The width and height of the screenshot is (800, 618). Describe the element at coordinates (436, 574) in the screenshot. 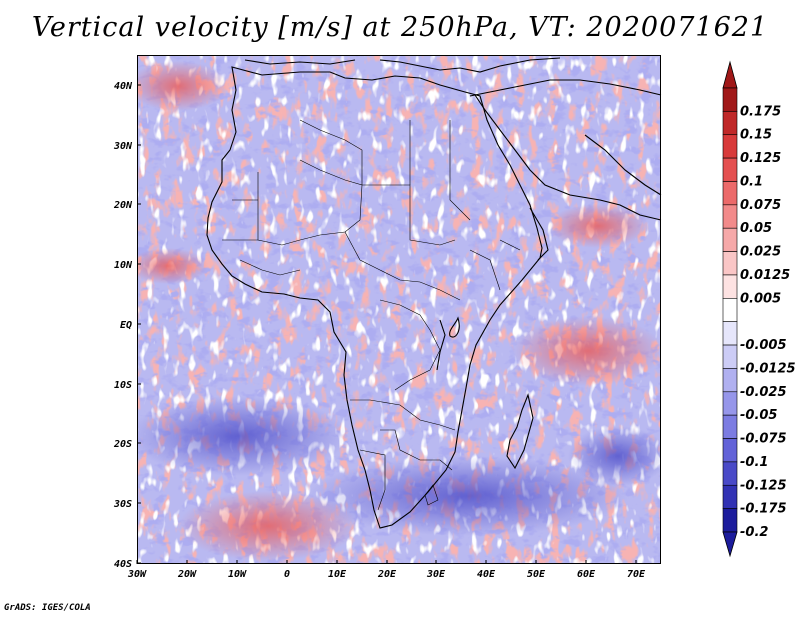

I see `lon-tick-label: 30E` at that location.